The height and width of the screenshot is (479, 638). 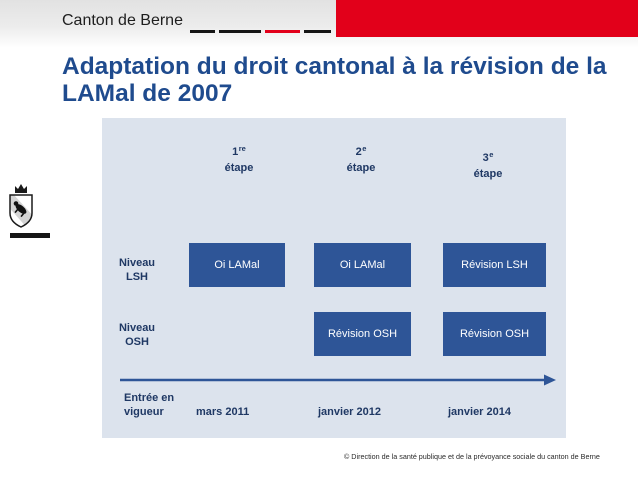 I want to click on level-label-osh-line-1: Niveau, so click(x=137, y=328).